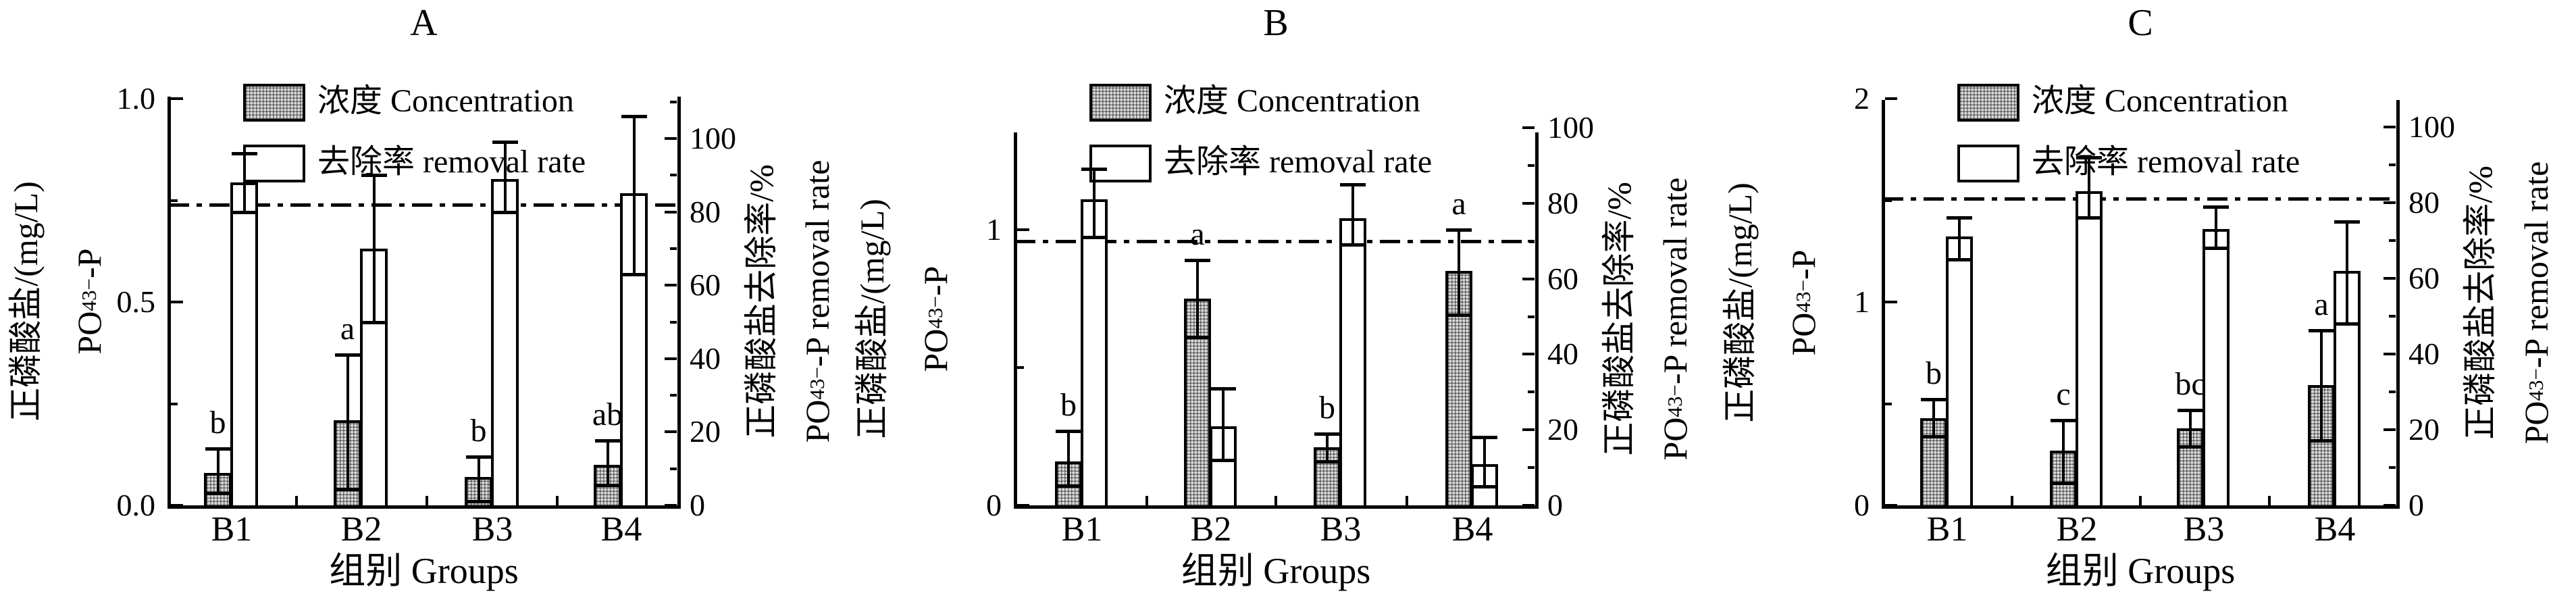 This screenshot has width=2576, height=604. What do you see at coordinates (2216, 249) in the screenshot?
I see `errorcap-bottom-removal-C-B3` at bounding box center [2216, 249].